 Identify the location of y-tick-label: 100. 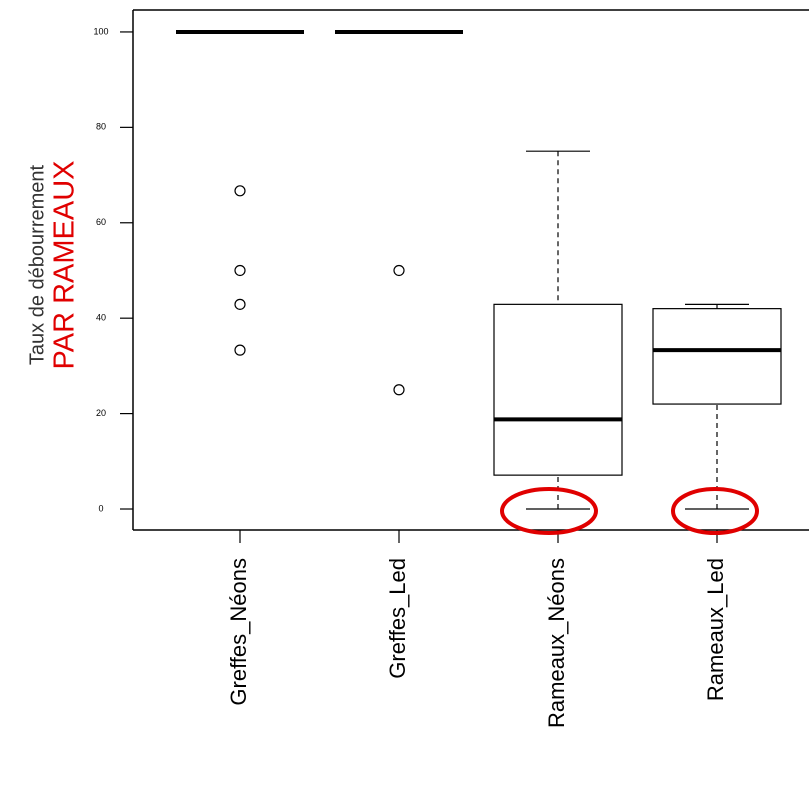
(100, 31).